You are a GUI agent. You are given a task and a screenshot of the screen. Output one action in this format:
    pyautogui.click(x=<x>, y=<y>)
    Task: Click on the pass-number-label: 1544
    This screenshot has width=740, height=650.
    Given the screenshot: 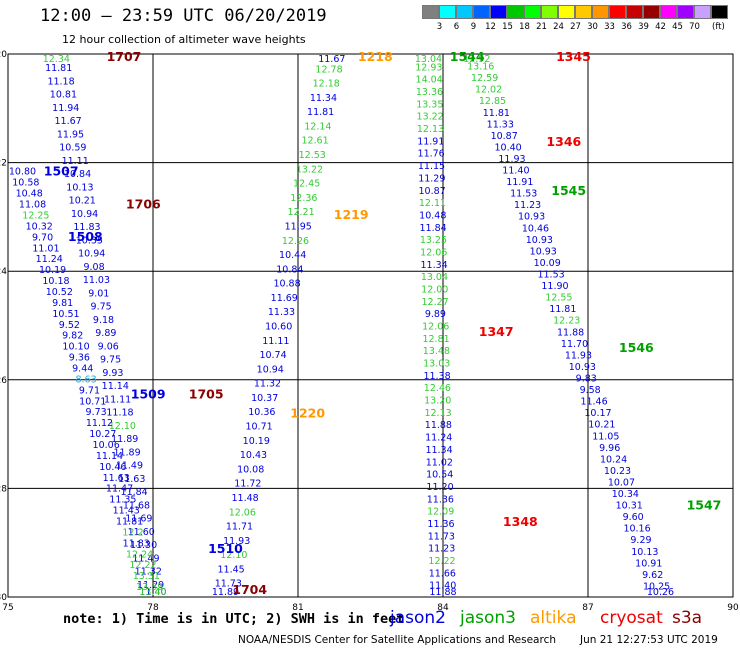 What is the action you would take?
    pyautogui.click(x=467, y=56)
    